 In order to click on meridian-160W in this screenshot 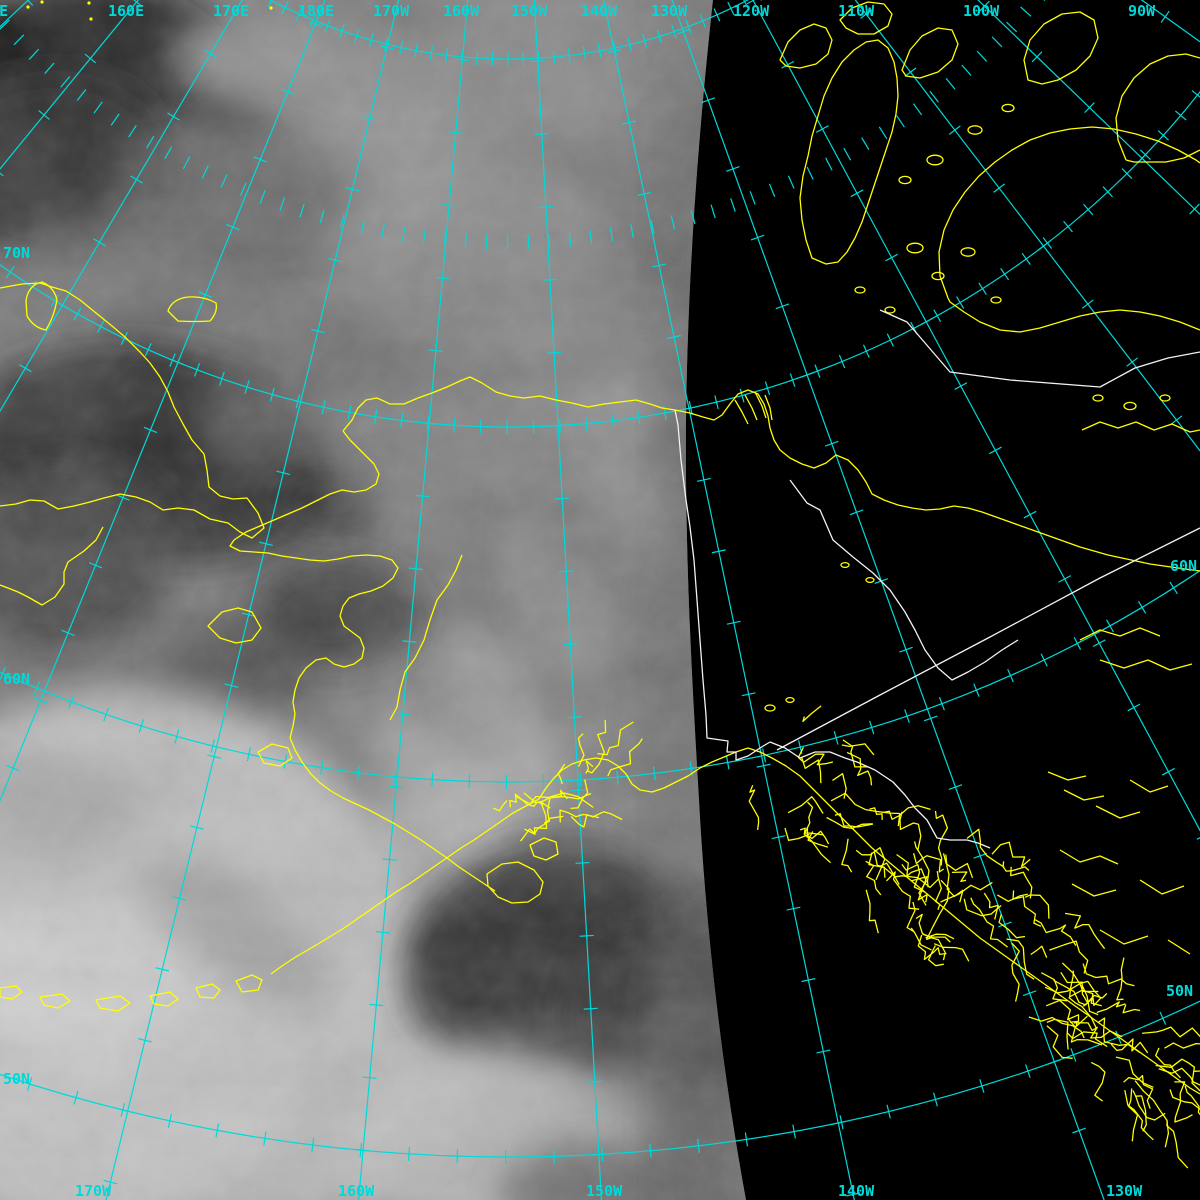, I will do `click(413, 600)`.